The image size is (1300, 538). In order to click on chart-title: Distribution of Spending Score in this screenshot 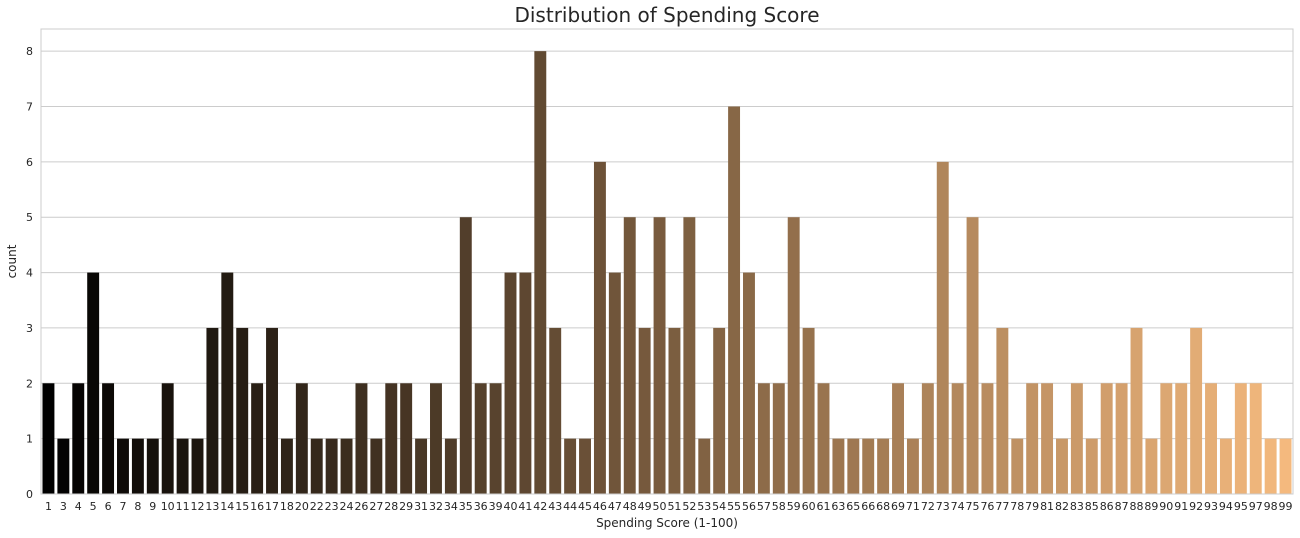, I will do `click(666, 15)`.